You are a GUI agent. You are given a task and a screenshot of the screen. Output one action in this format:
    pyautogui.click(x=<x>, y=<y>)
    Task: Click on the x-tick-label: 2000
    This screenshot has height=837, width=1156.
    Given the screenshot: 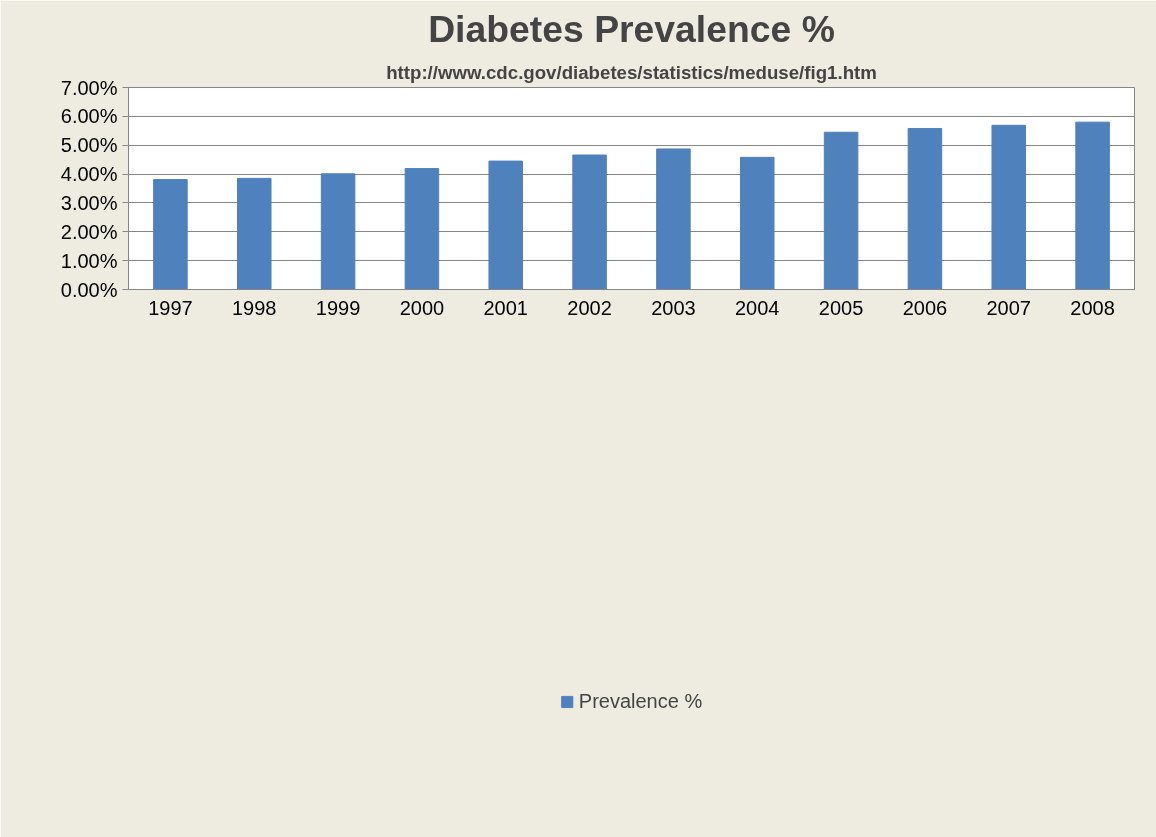 What is the action you would take?
    pyautogui.click(x=422, y=307)
    